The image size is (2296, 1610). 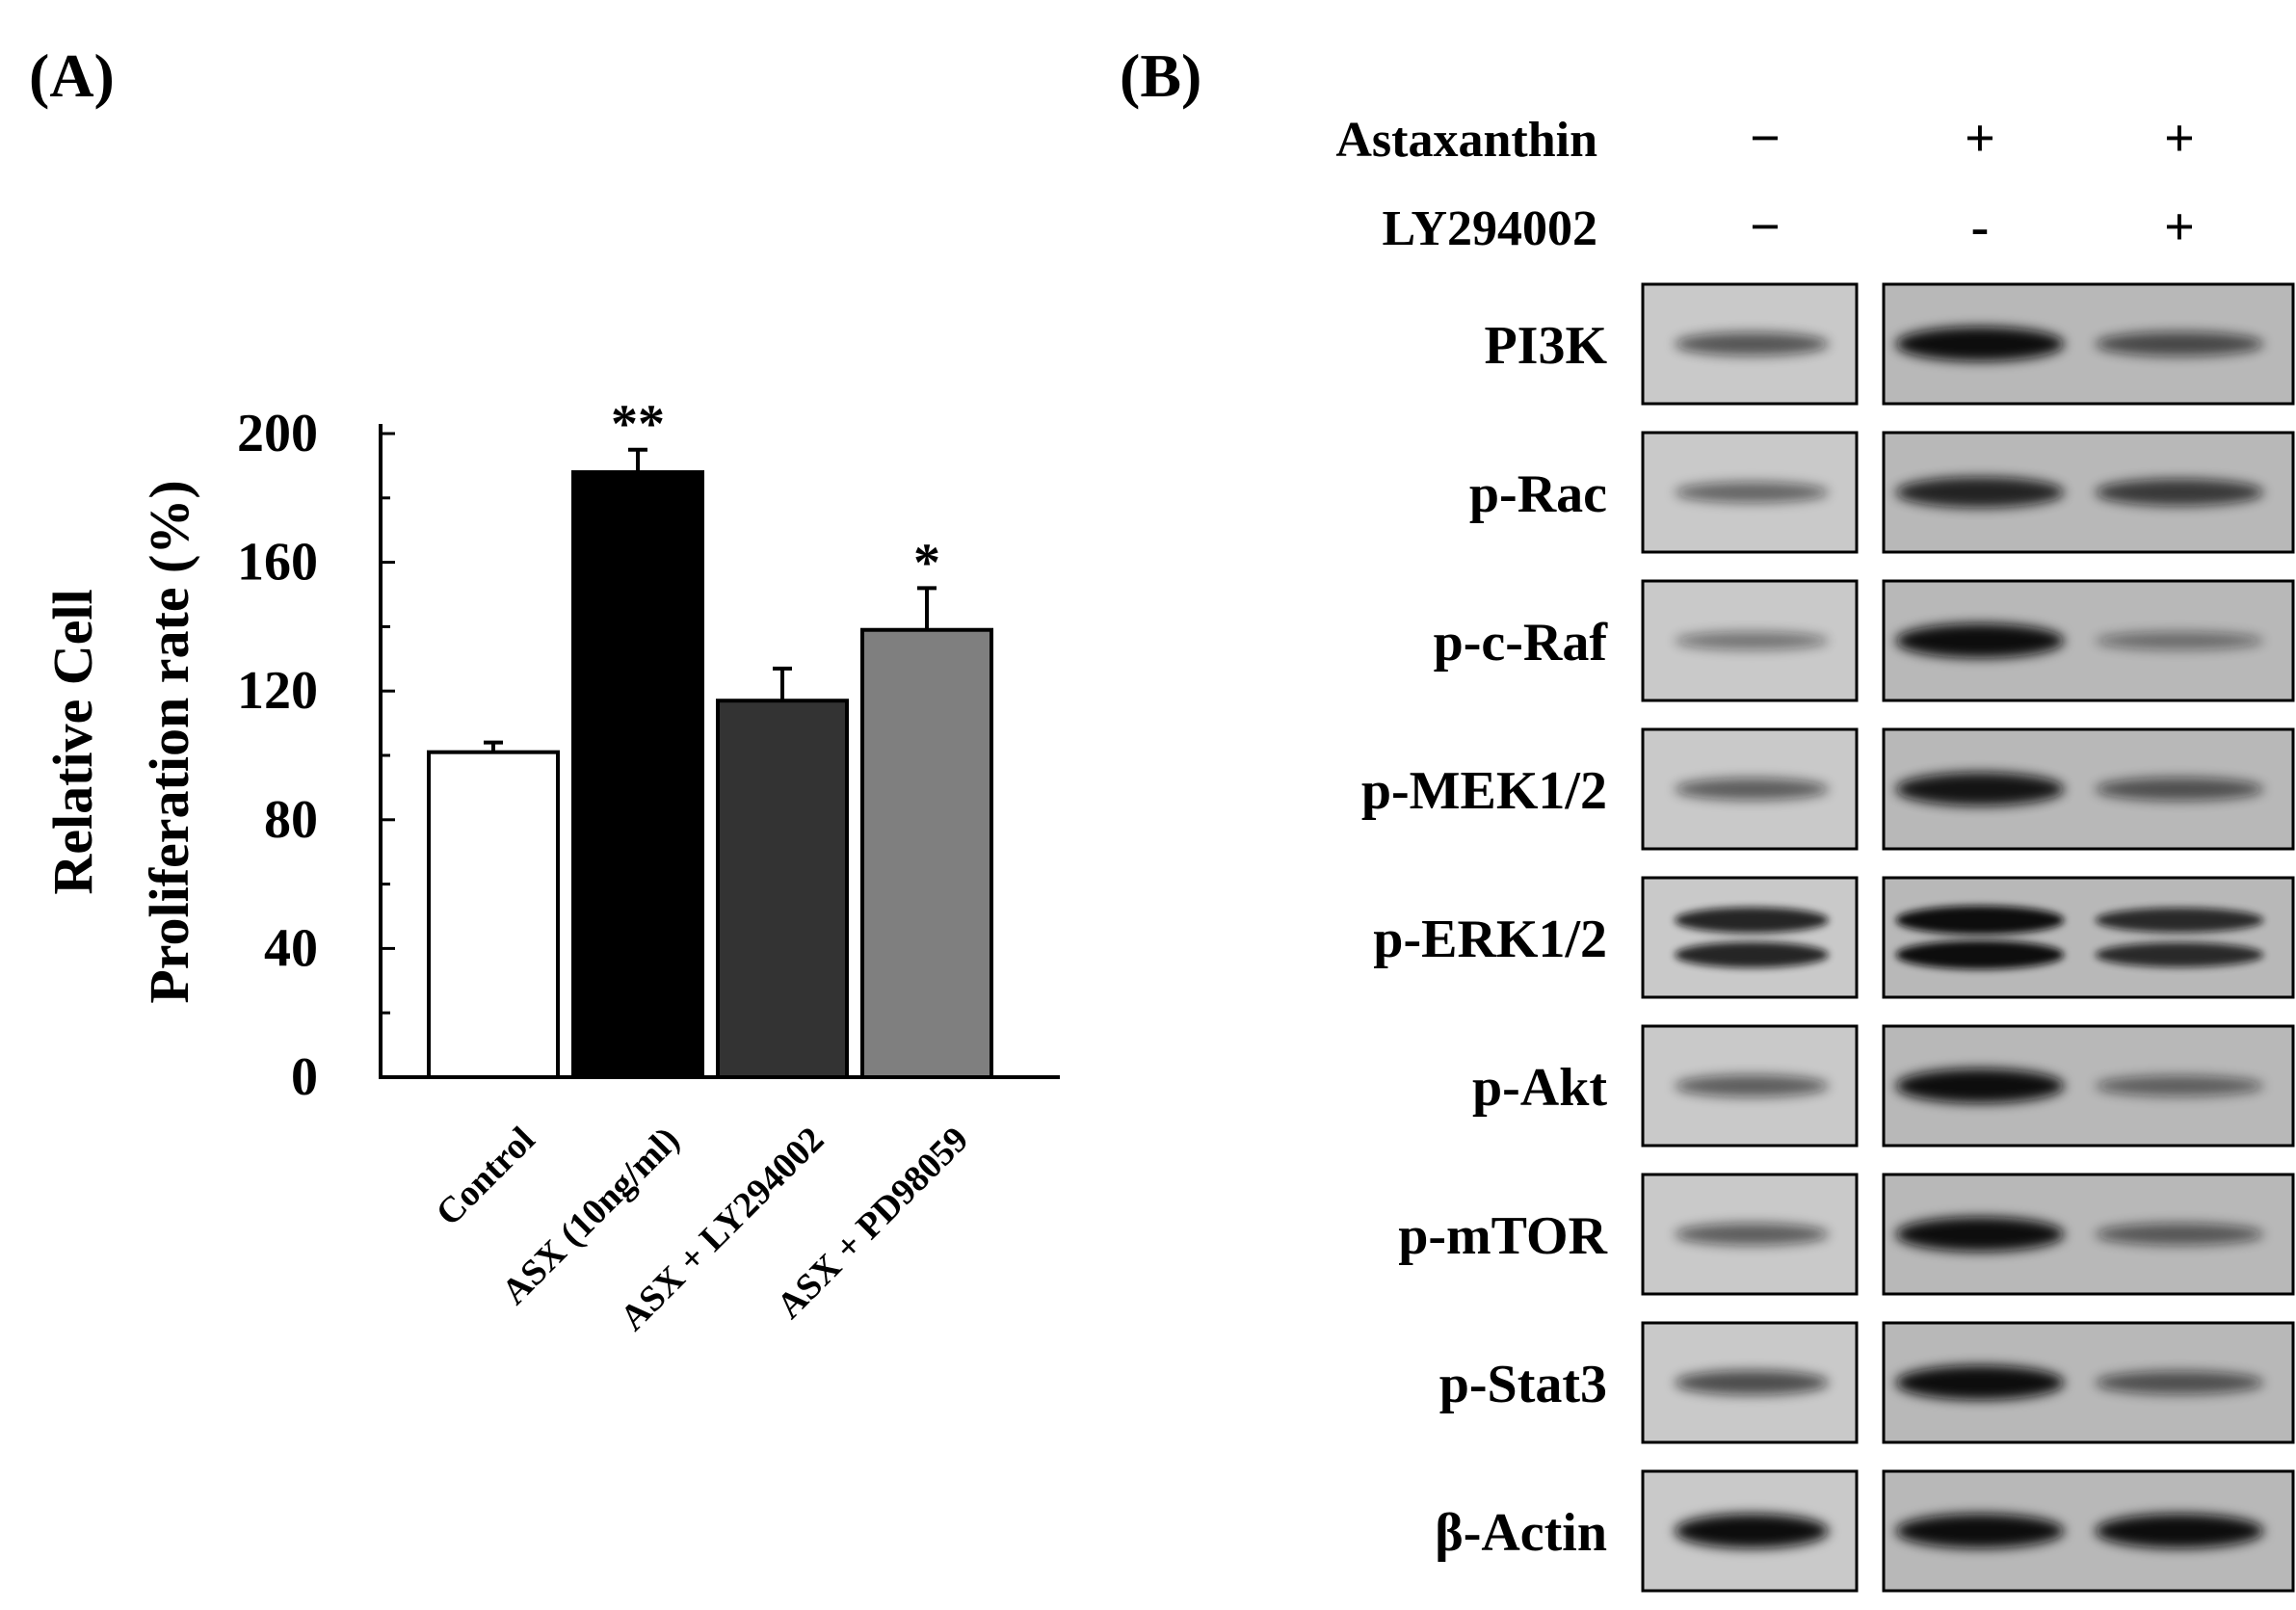 I want to click on blot-row: p-ERK1/2, so click(x=1834, y=937).